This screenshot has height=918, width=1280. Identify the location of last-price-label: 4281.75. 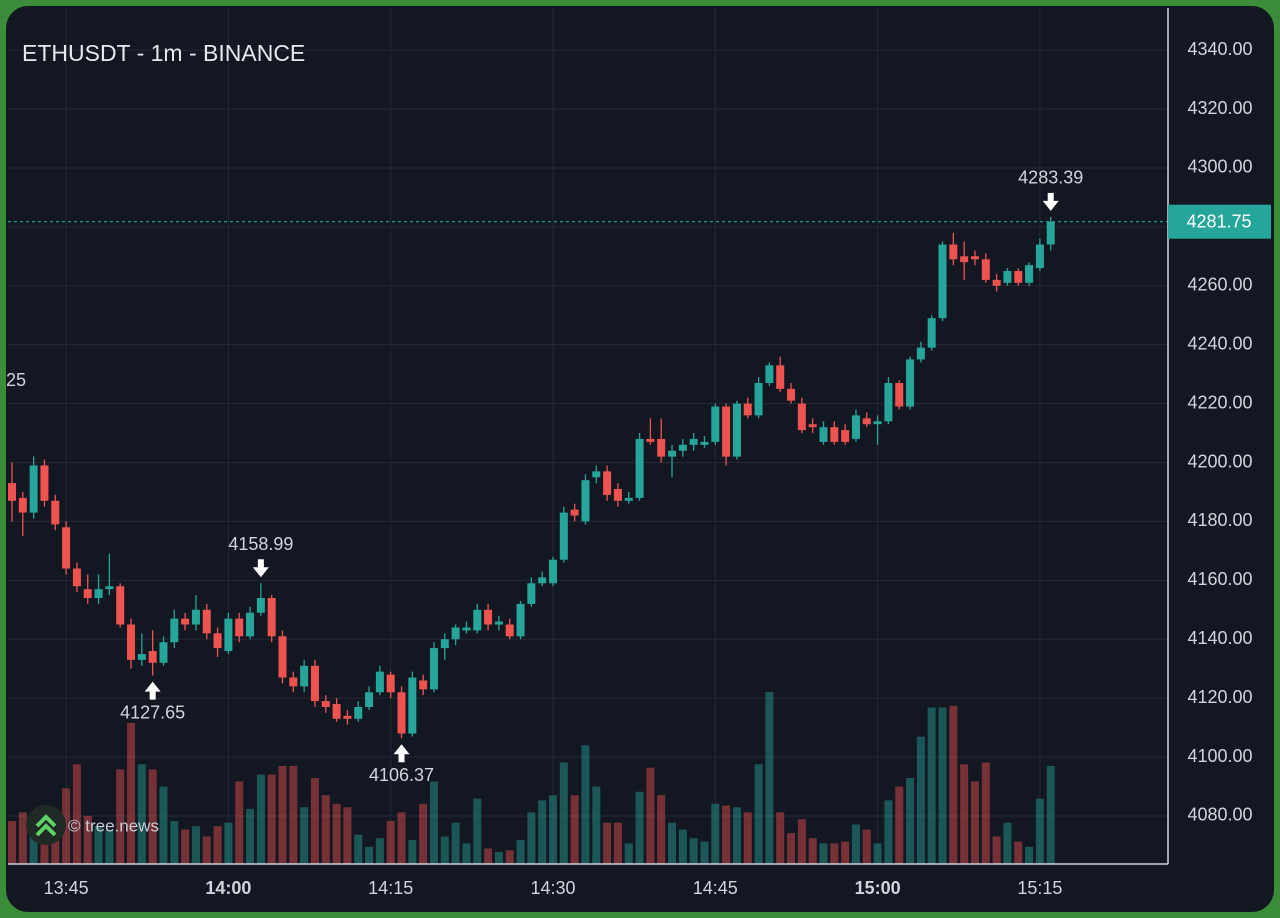
(1218, 221).